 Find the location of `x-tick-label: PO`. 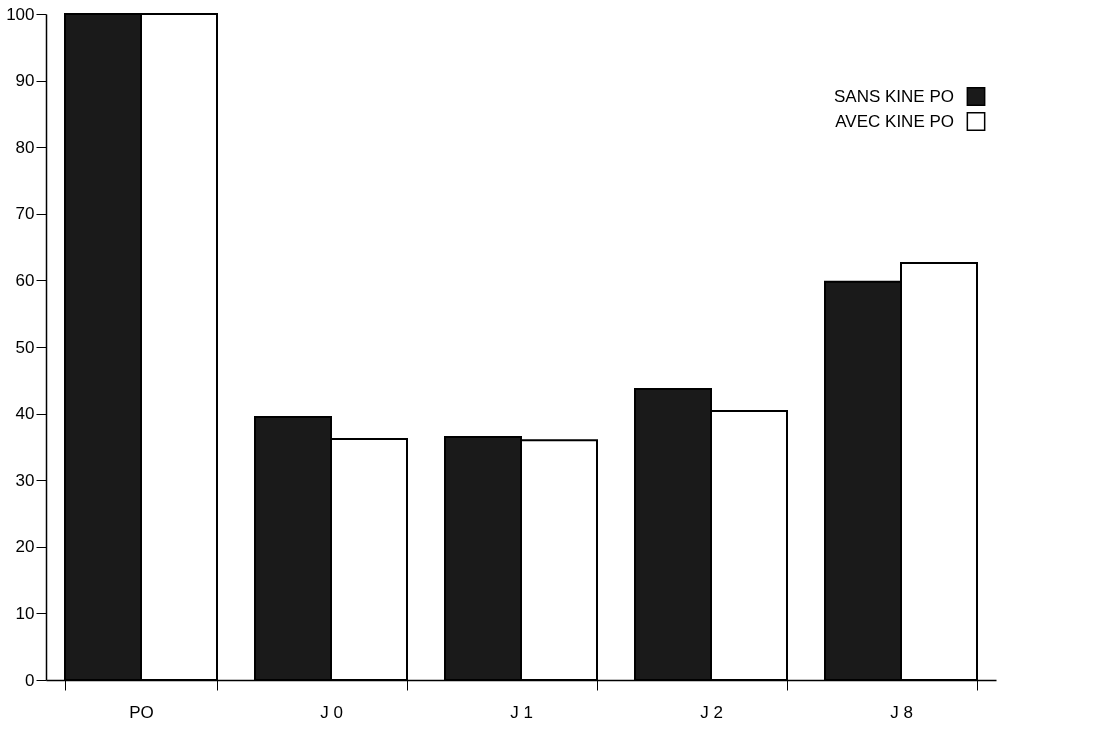

x-tick-label: PO is located at coordinates (141, 712).